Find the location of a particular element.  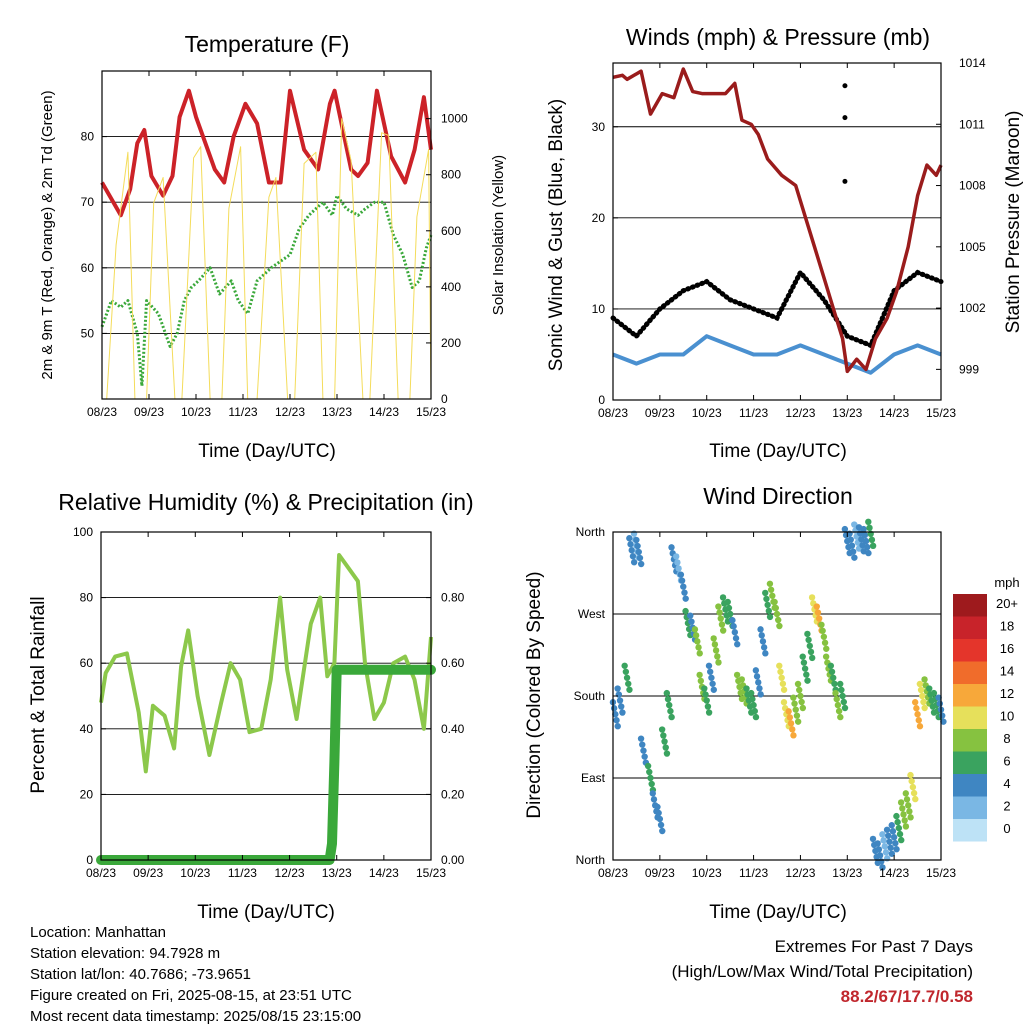

y-tick-label: 30 is located at coordinates (599, 127).